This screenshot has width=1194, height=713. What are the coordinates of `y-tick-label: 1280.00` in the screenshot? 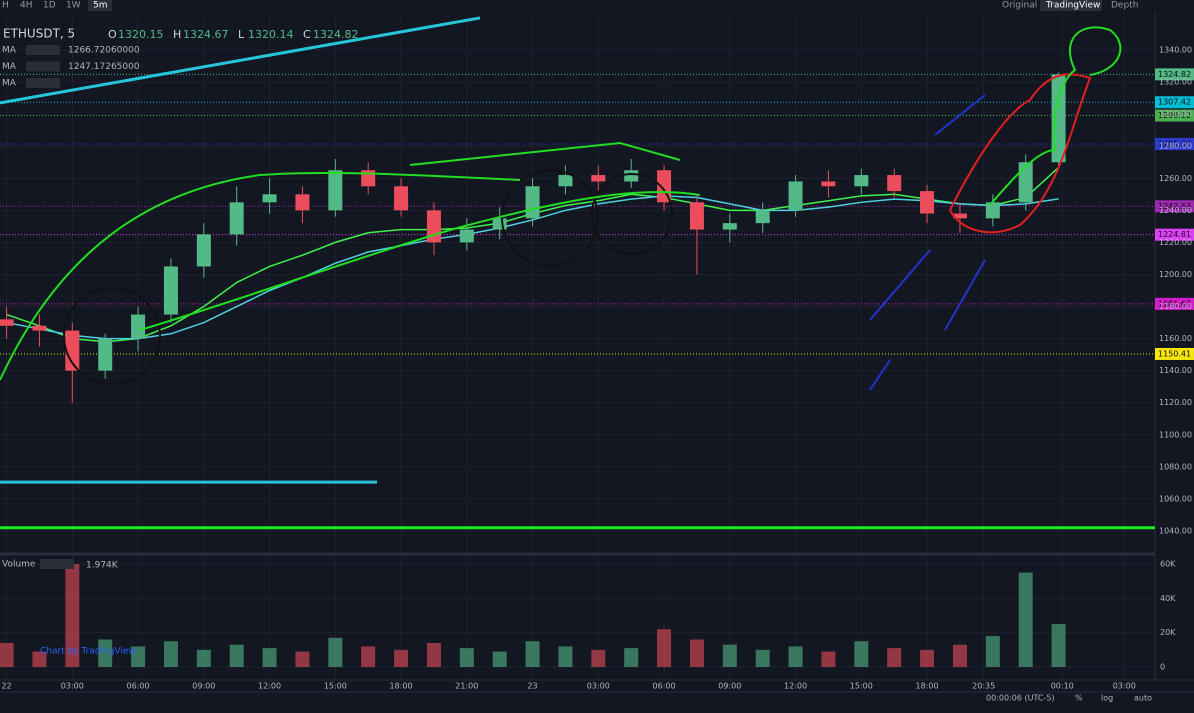 It's located at (1175, 146).